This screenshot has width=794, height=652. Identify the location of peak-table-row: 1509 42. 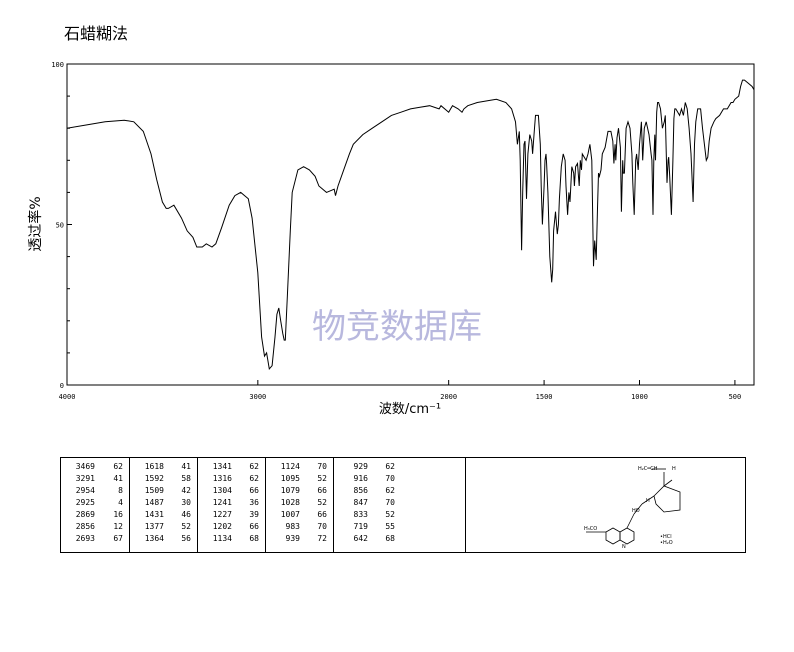
(163, 491).